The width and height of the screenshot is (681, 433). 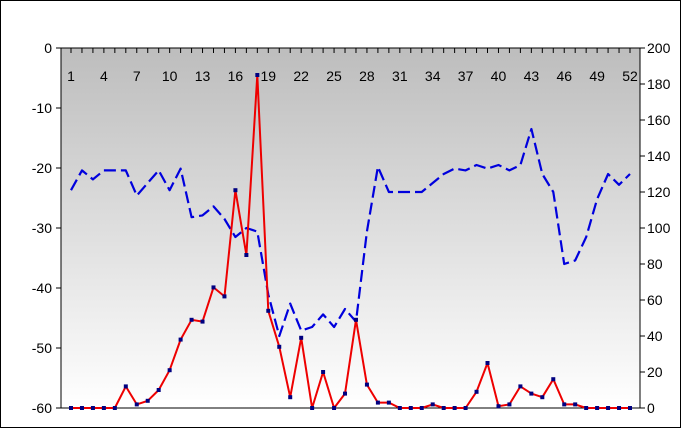 What do you see at coordinates (42, 348) in the screenshot?
I see `left-axis-tick-label: -50` at bounding box center [42, 348].